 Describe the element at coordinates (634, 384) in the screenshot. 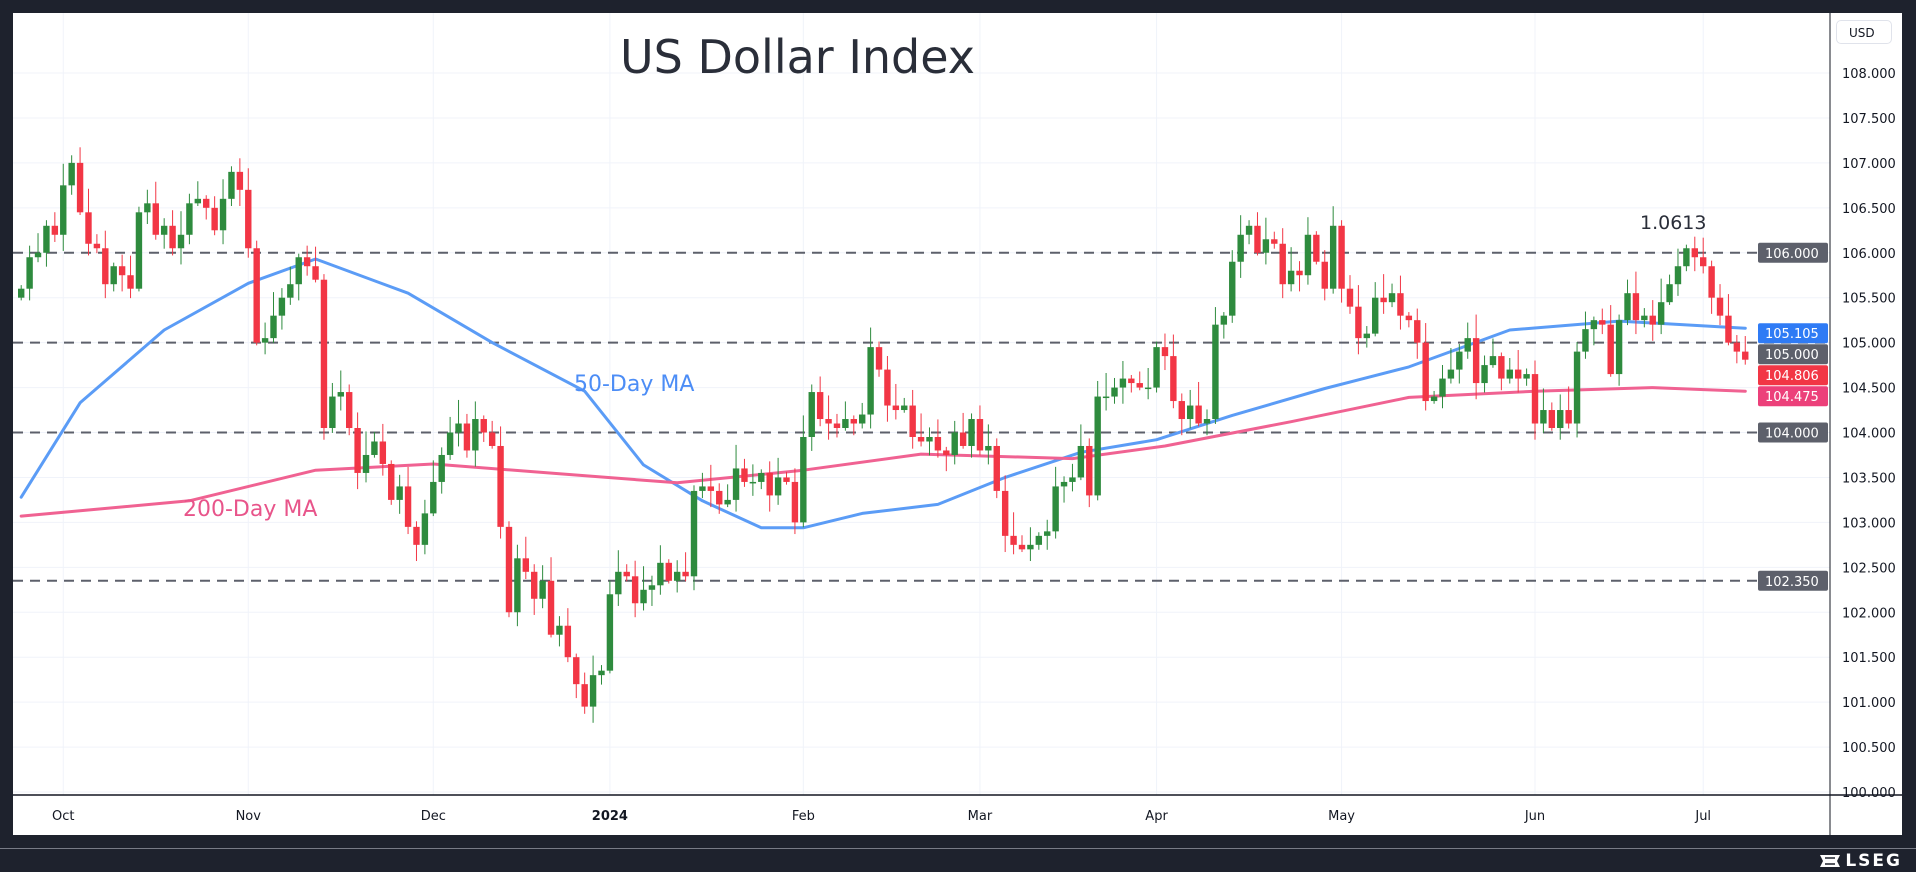

I see `ma50-label: 50-Day MA` at that location.